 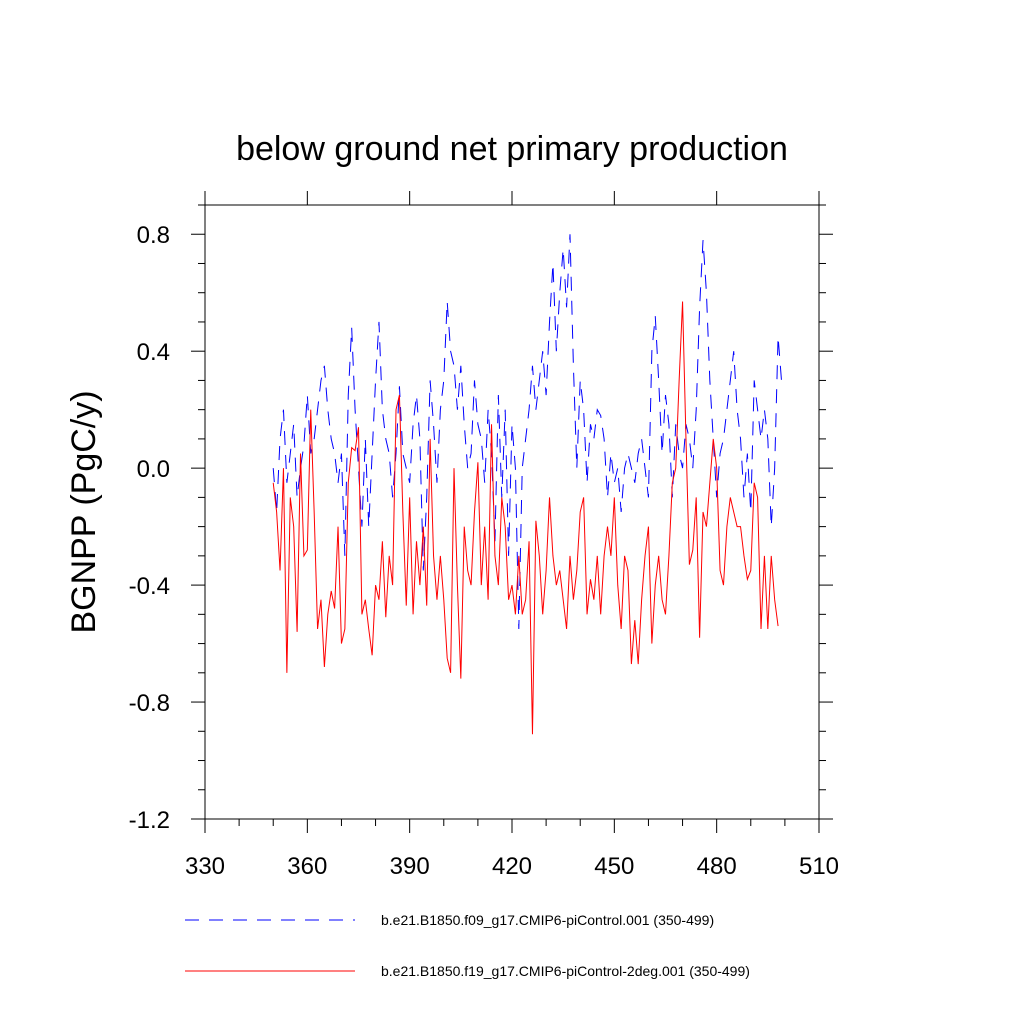 I want to click on x-tick-label: 510, so click(x=819, y=866).